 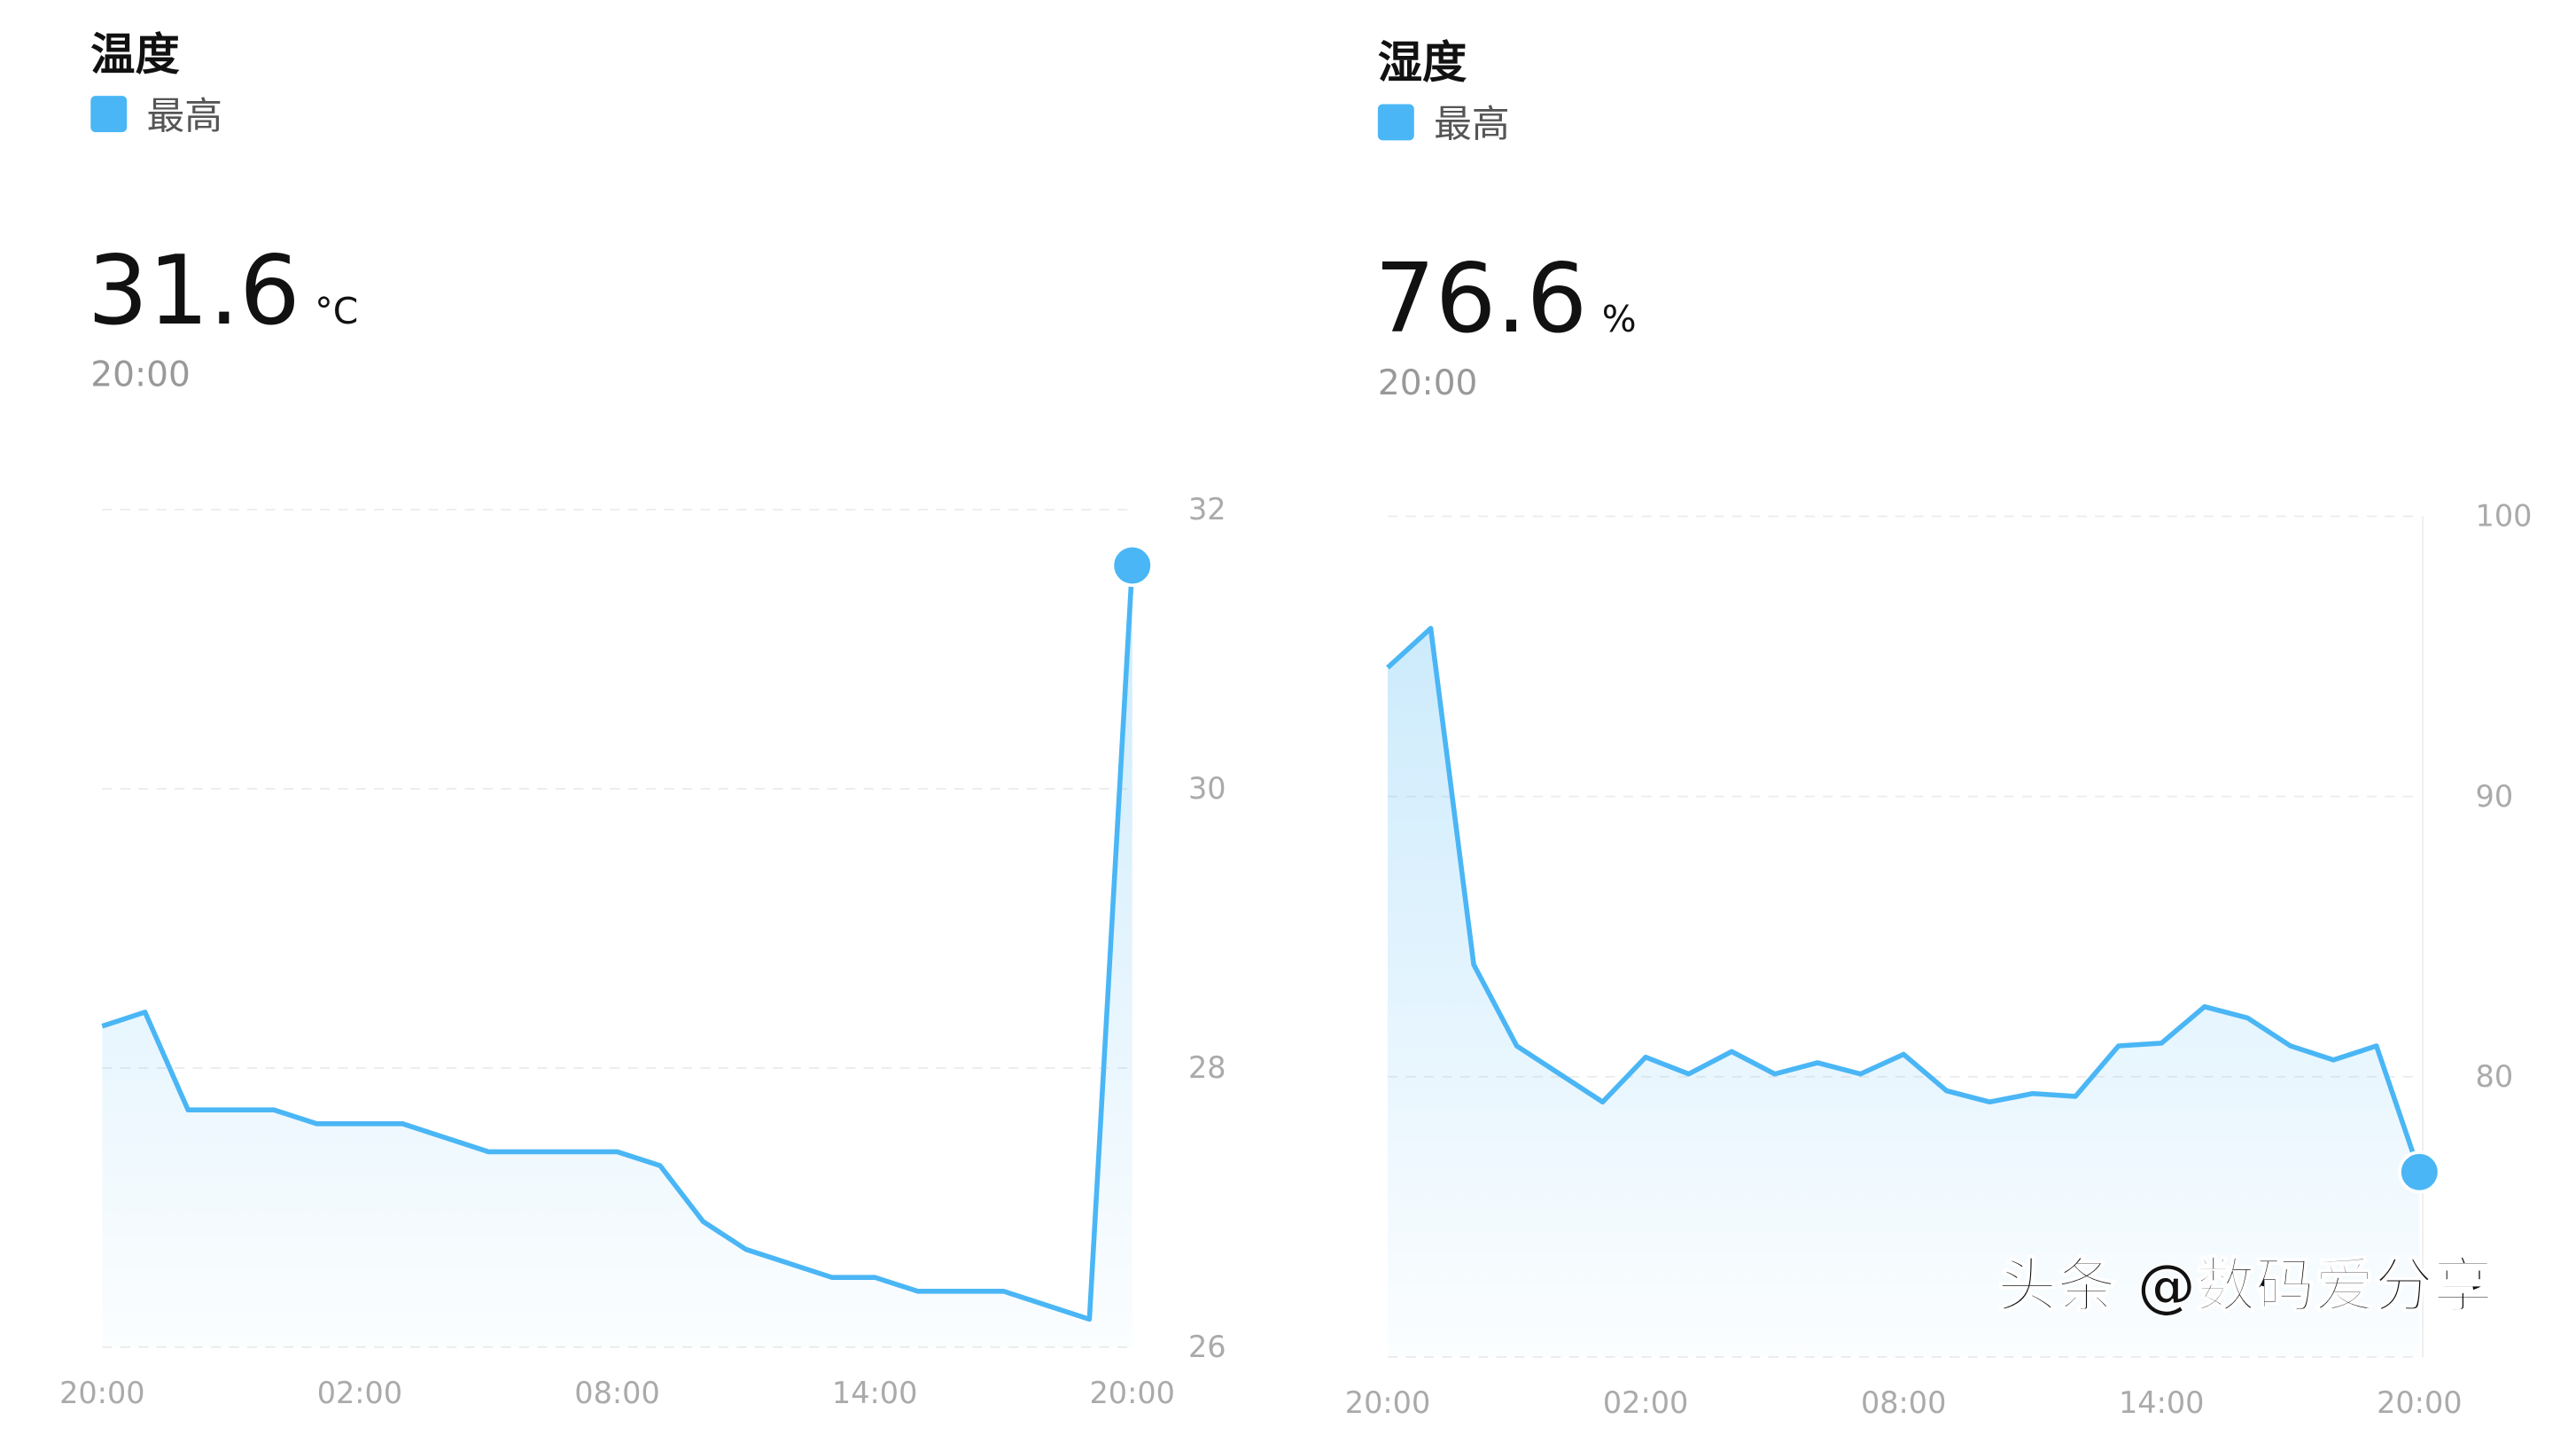 I want to click on value-unit: %, so click(x=1619, y=319).